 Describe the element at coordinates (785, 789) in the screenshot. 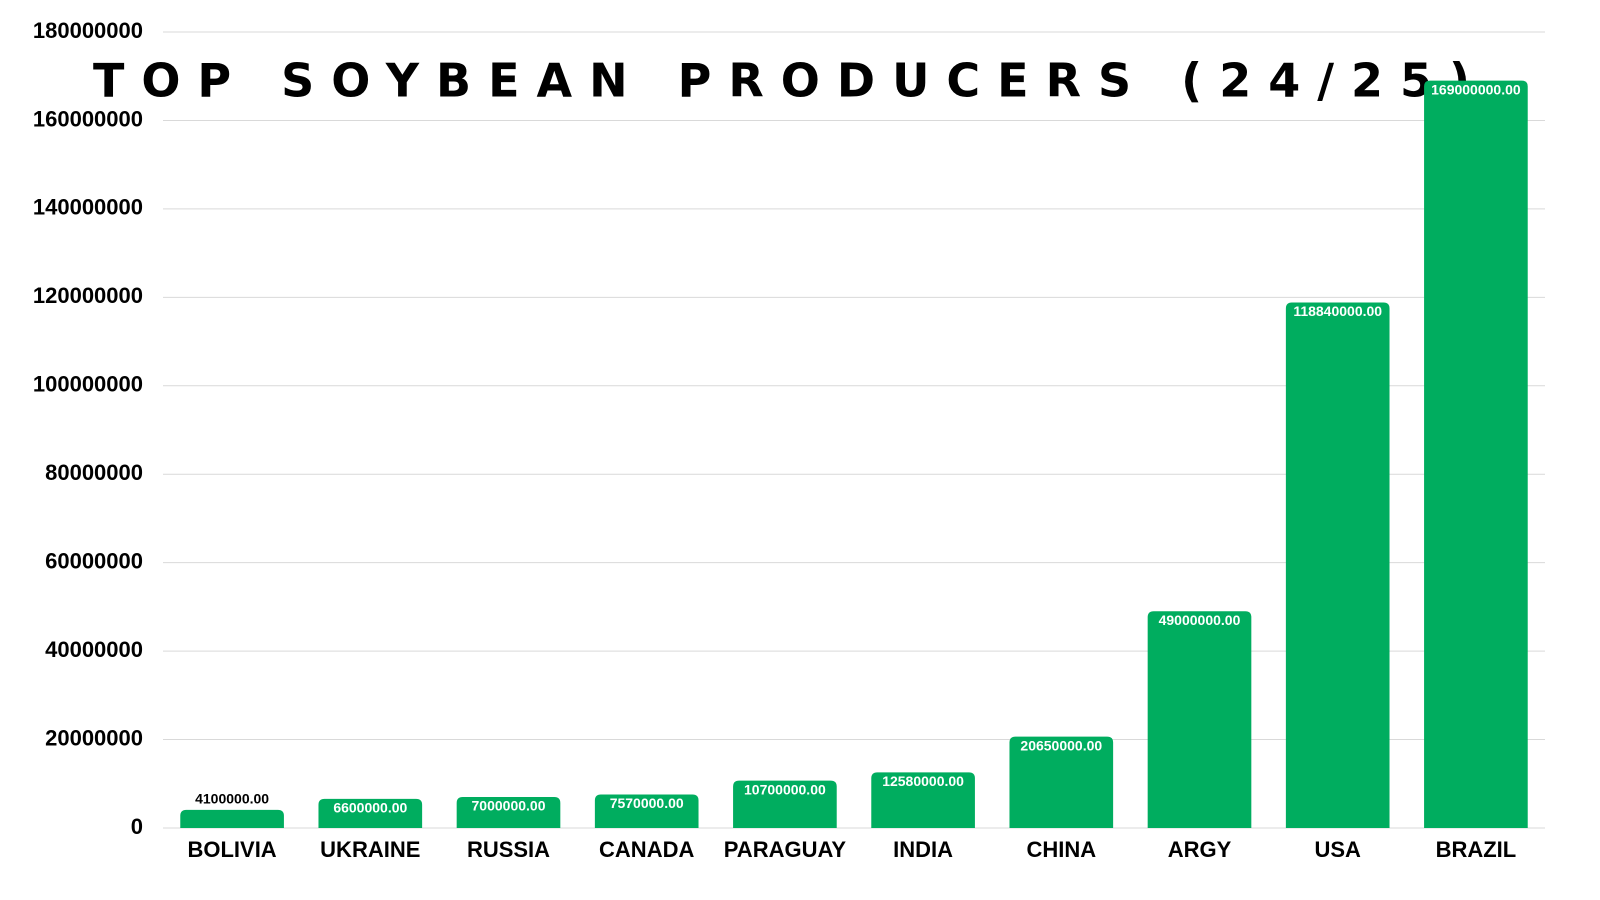

I see `value-label: 10700000.00` at that location.